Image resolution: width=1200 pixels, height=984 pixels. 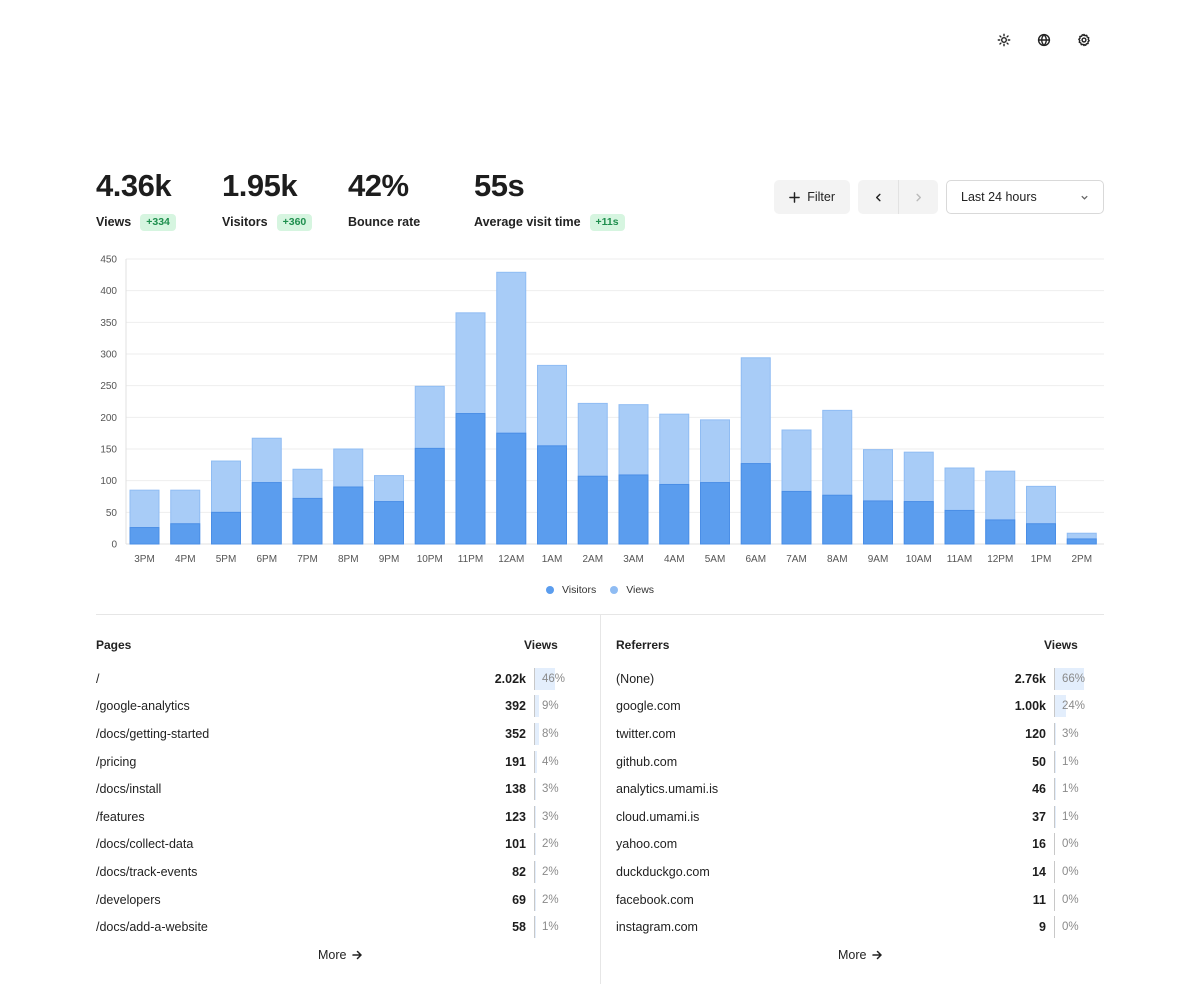 What do you see at coordinates (108, 260) in the screenshot?
I see `y-tick-label: 450` at bounding box center [108, 260].